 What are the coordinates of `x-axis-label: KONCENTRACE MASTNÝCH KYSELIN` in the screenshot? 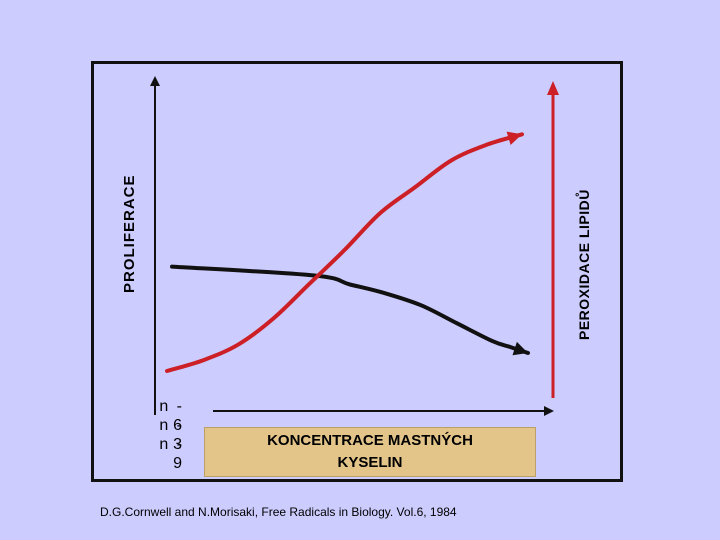 It's located at (370, 451).